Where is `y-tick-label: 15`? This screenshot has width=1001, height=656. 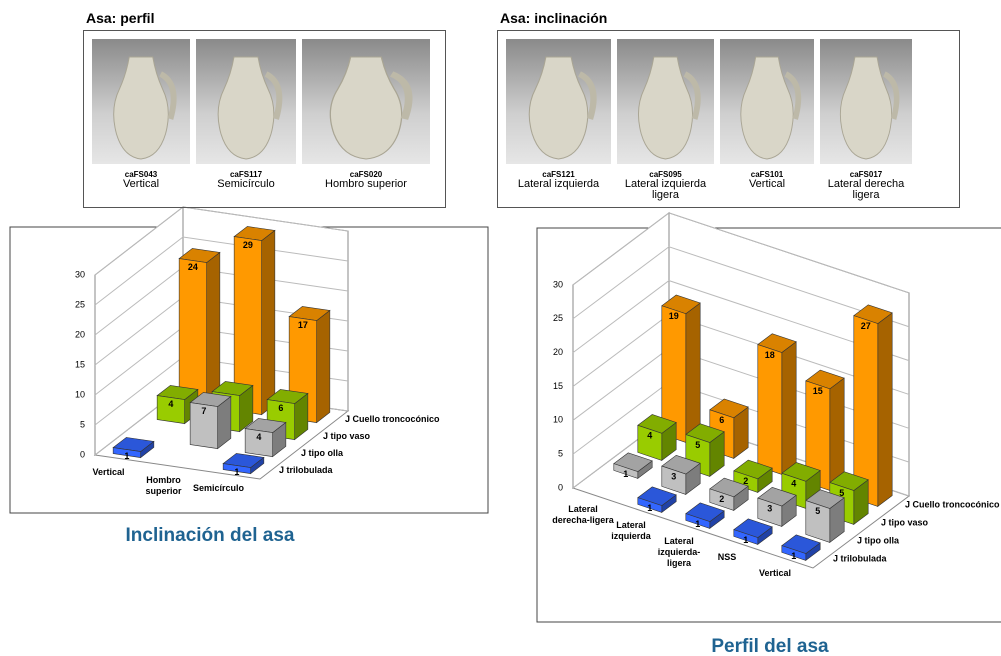
y-tick-label: 15 is located at coordinates (558, 386).